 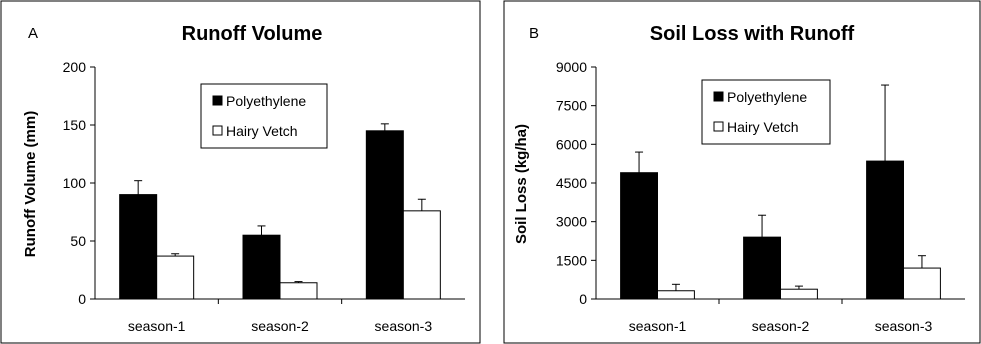 I want to click on panel-b-title: Soil Loss with Runoff, so click(x=752, y=34).